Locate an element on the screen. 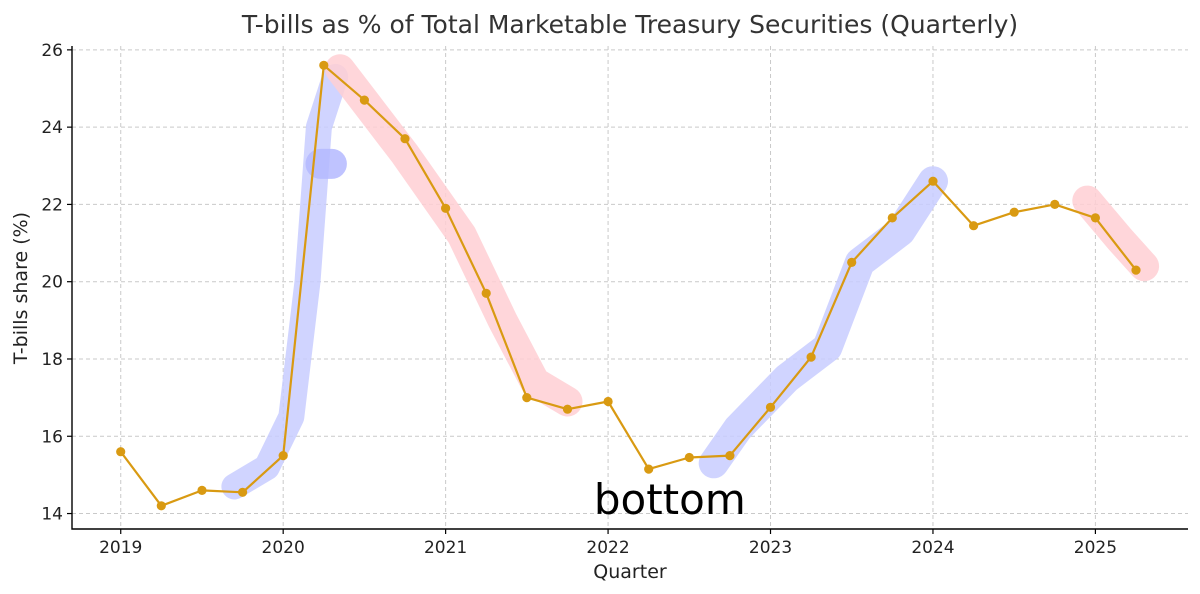 The image size is (1200, 594). y-tick-label: 24 is located at coordinates (52, 128).